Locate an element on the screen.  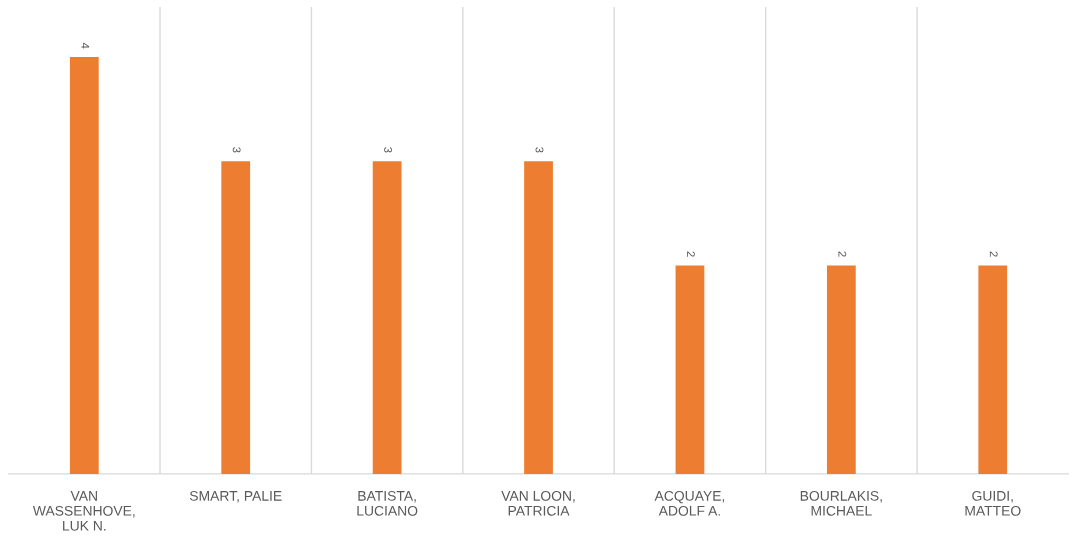
data-label: 4 is located at coordinates (85, 45).